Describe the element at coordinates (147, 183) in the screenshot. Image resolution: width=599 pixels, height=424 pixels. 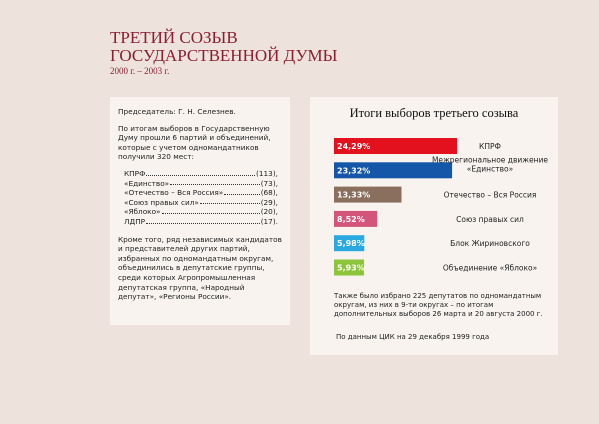
I see `party-name: «Единство»` at that location.